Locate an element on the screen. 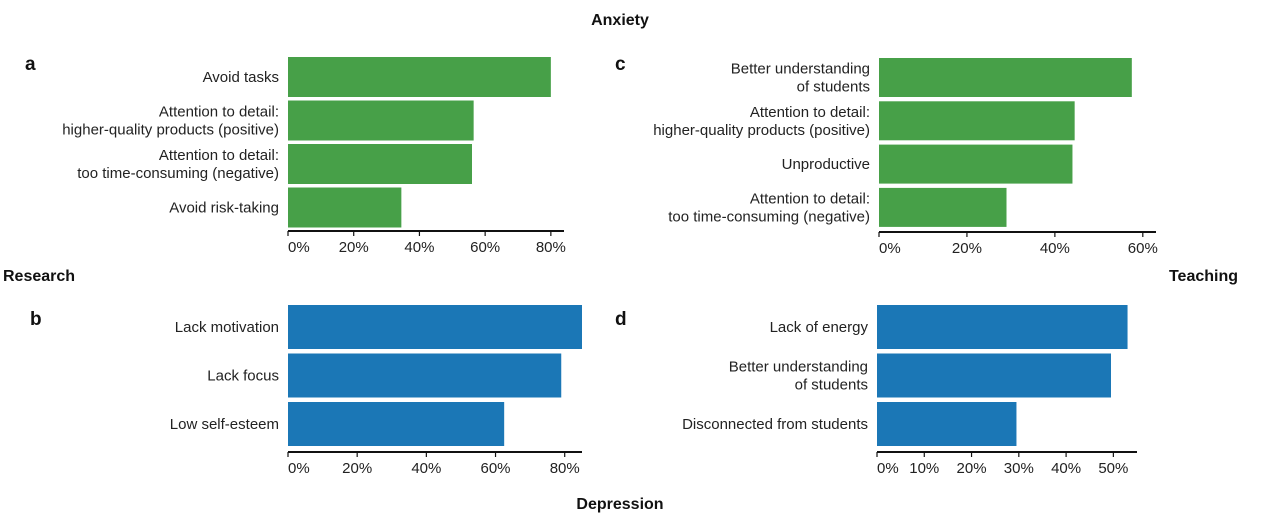 This screenshot has height=523, width=1267. panel-c-tick-label: 60% is located at coordinates (1143, 248).